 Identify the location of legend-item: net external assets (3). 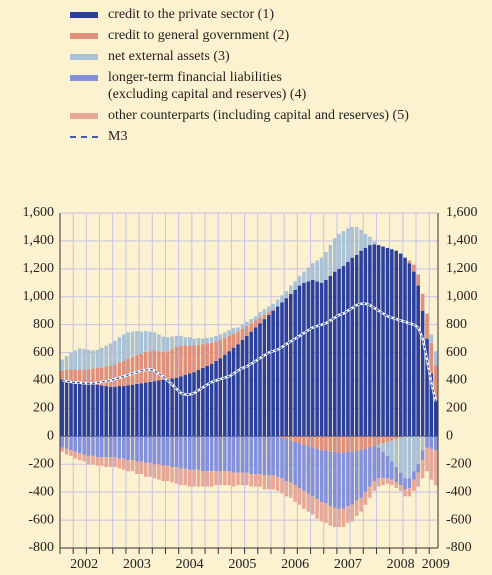
(239, 56).